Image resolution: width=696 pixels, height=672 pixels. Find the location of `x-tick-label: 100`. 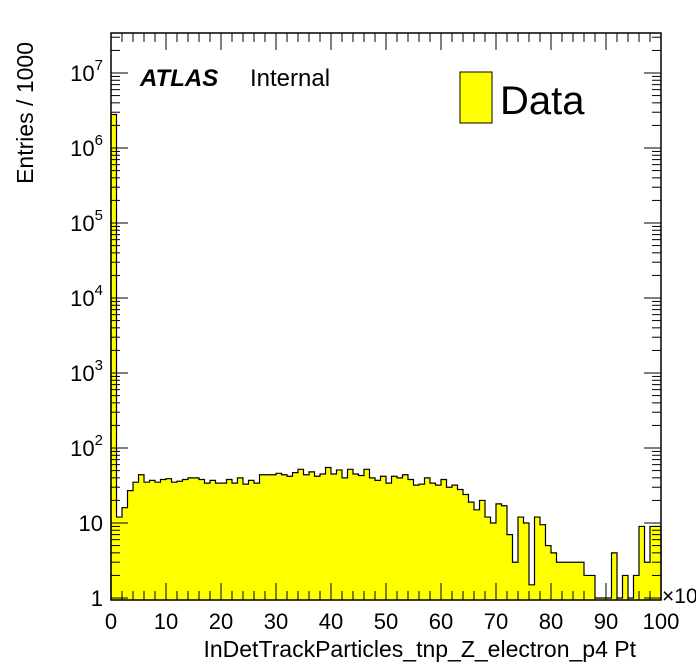

x-tick-label: 100 is located at coordinates (661, 621).